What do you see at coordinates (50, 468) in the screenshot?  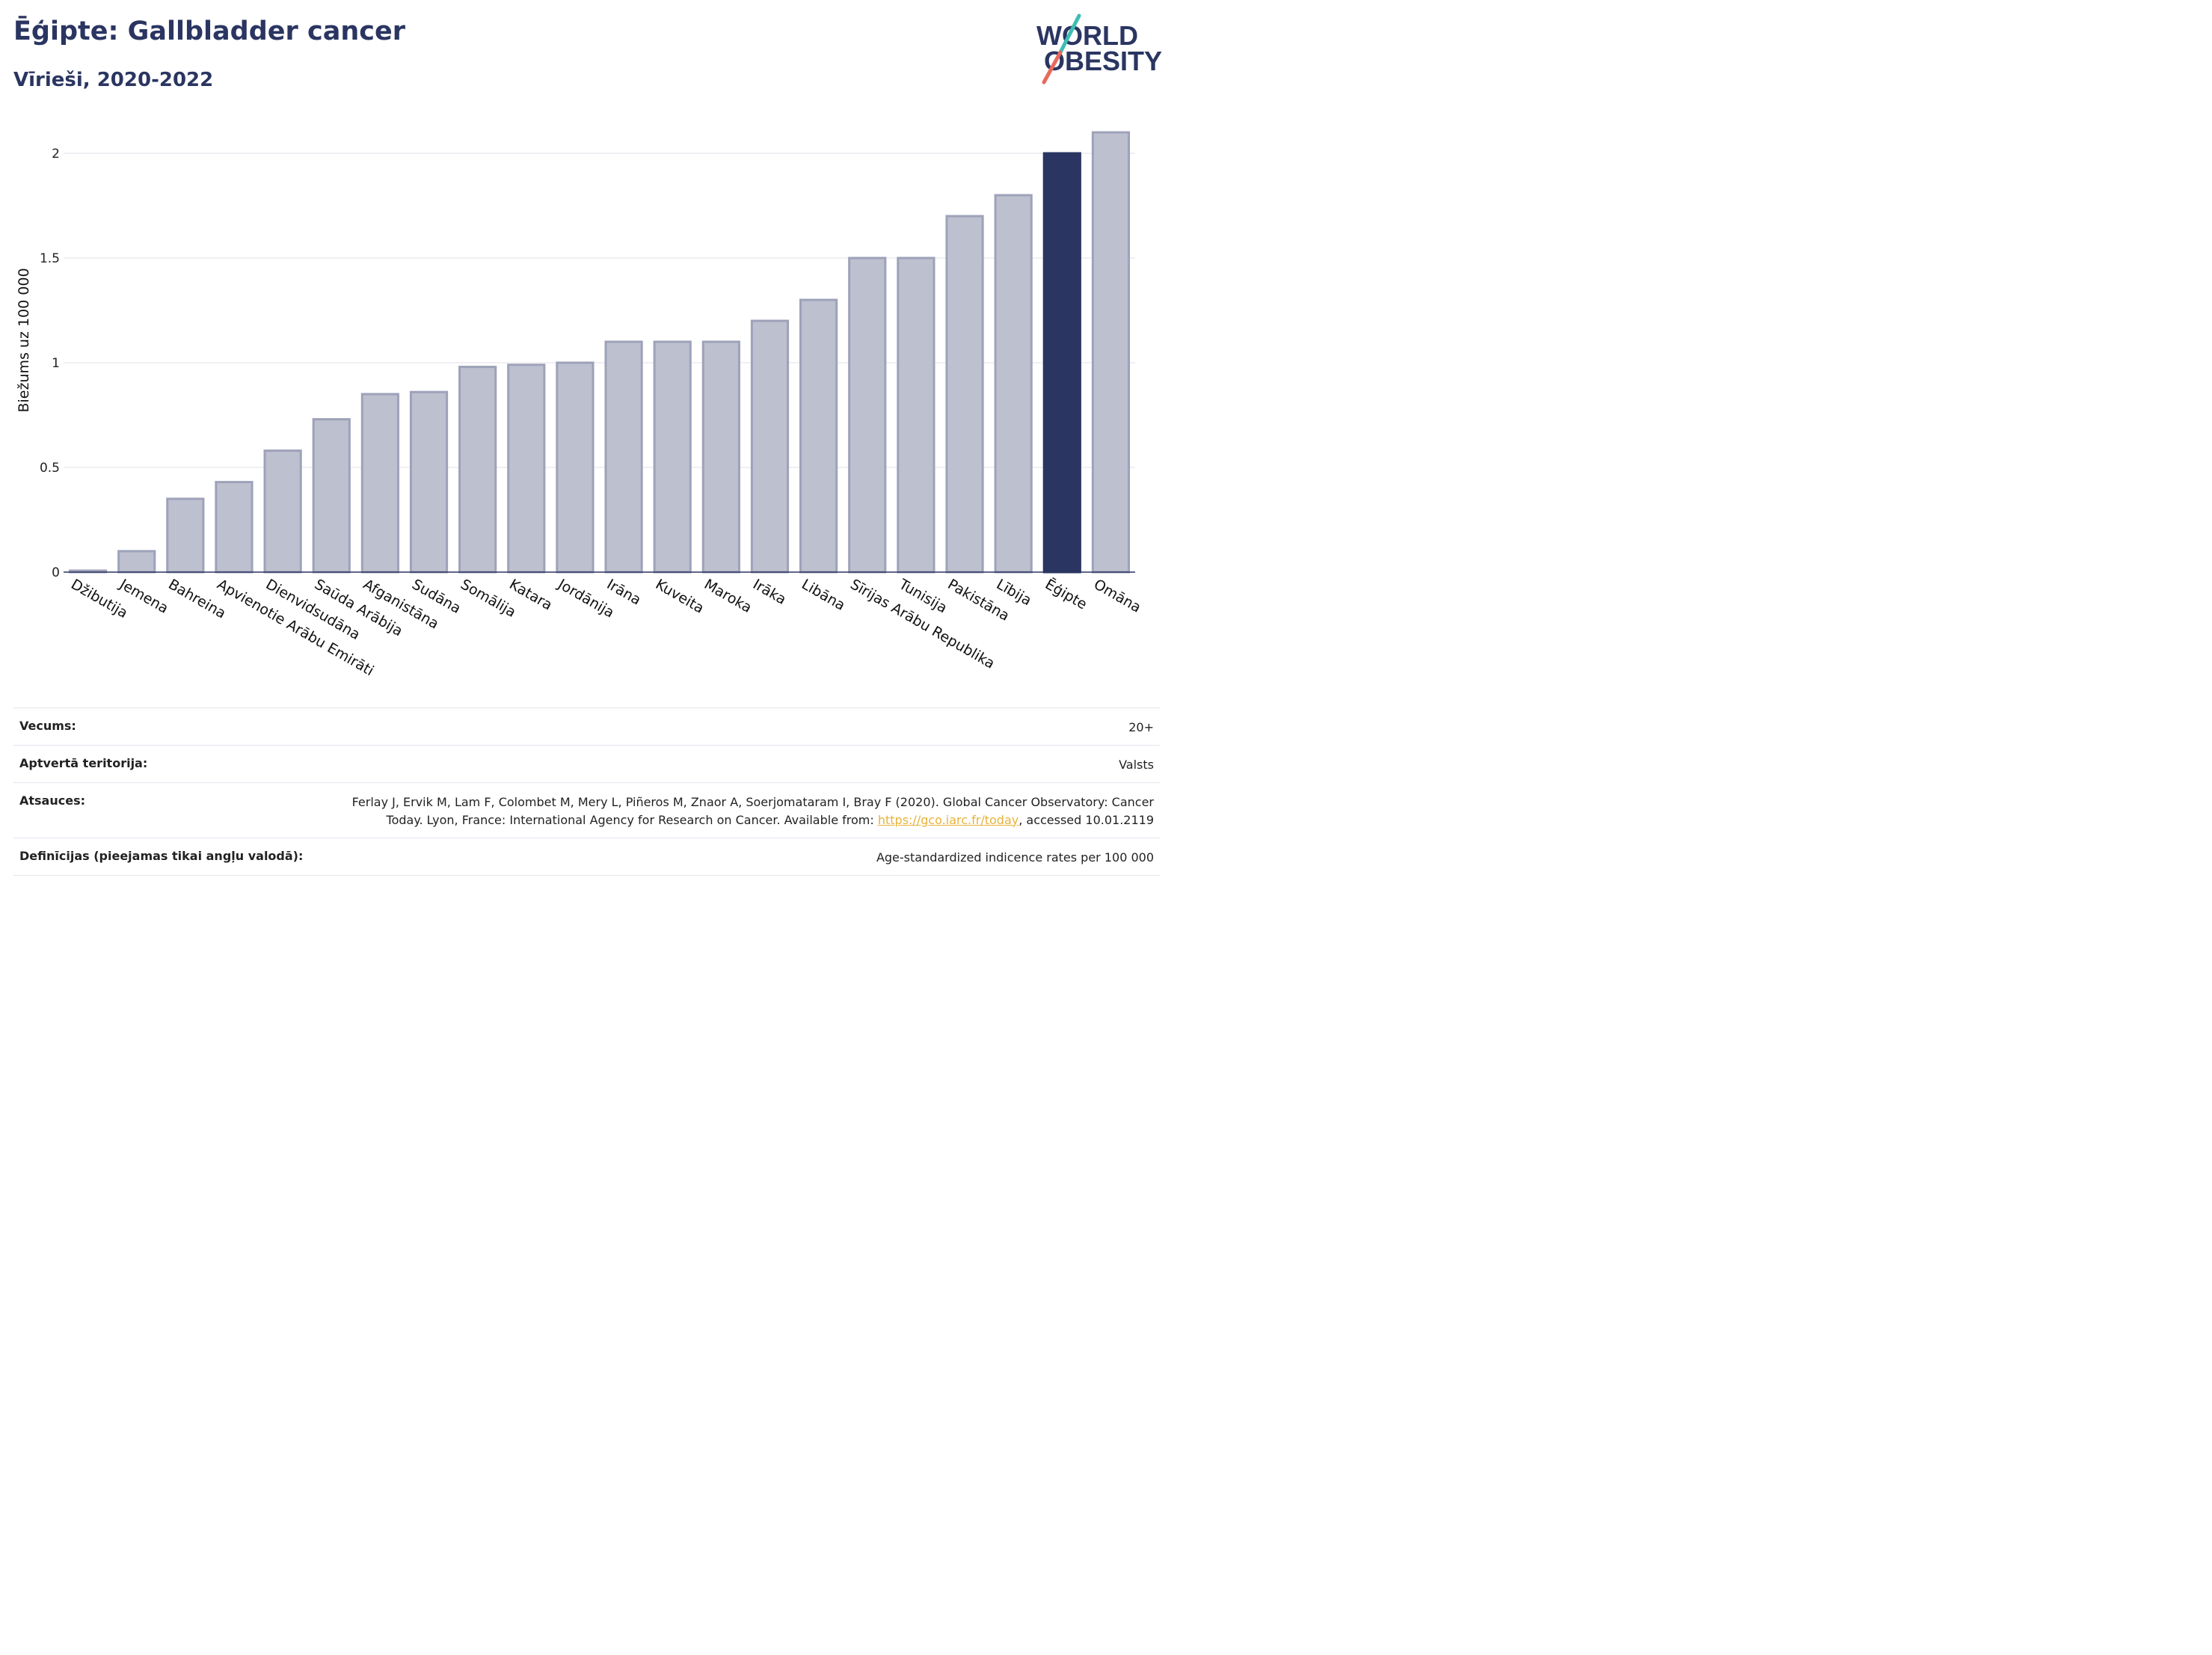 I see `y-tick-label: 0.5` at bounding box center [50, 468].